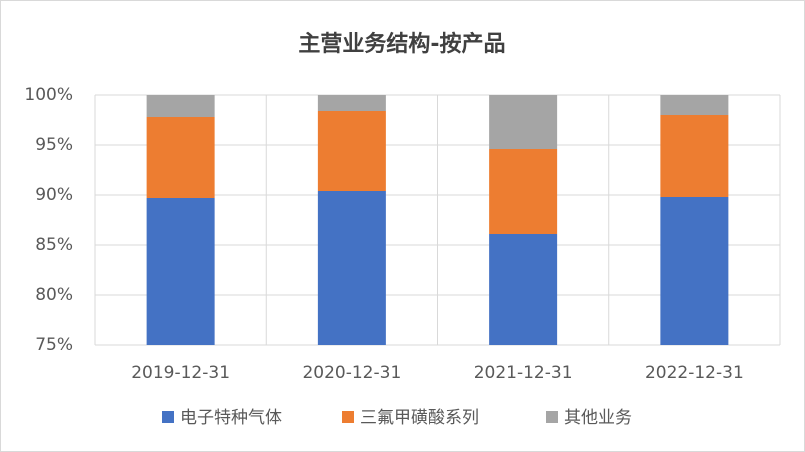 The image size is (805, 452). Describe the element at coordinates (54, 295) in the screenshot. I see `y-tick-label: 80%` at that location.